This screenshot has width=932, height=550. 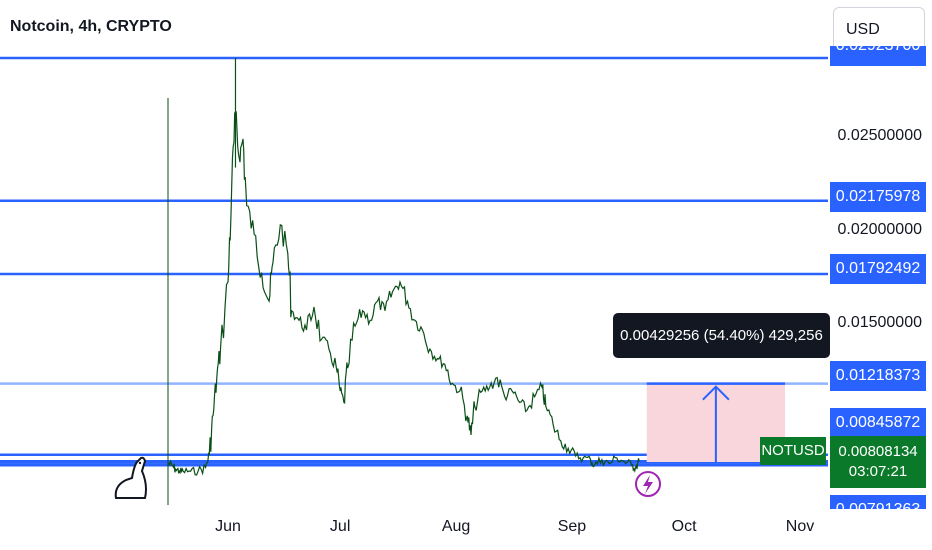 I want to click on measure-arrow, so click(x=716, y=423).